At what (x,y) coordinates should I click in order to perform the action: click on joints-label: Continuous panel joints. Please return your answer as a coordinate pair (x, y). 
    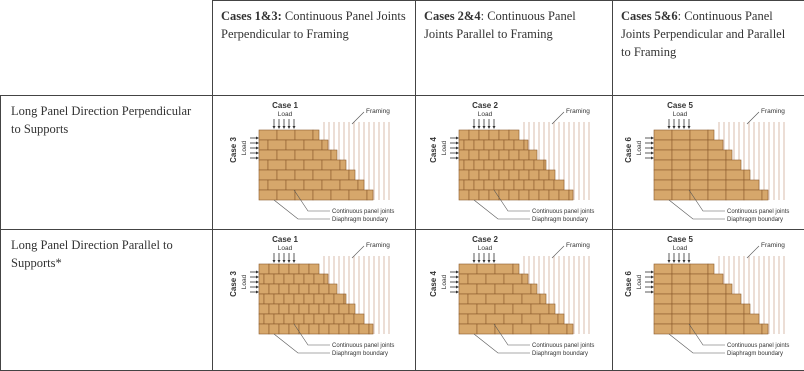
    Looking at the image, I should click on (363, 212).